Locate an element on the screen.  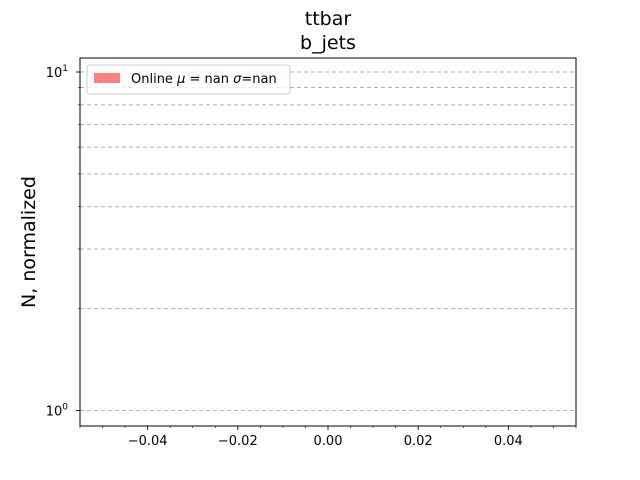
legend-box is located at coordinates (188, 79).